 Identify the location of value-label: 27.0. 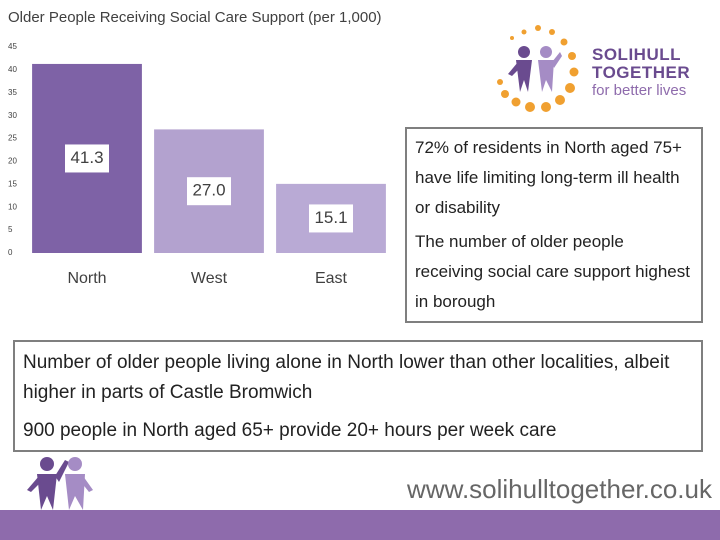
(208, 190).